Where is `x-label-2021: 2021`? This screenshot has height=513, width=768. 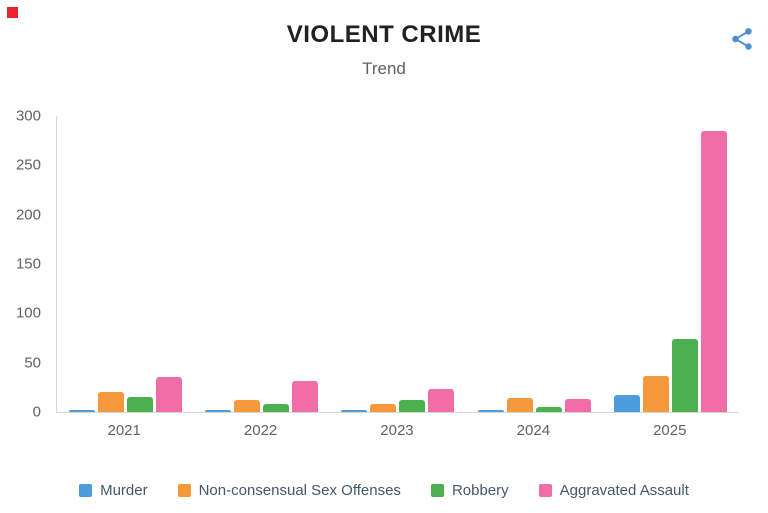
x-label-2021: 2021 is located at coordinates (124, 430).